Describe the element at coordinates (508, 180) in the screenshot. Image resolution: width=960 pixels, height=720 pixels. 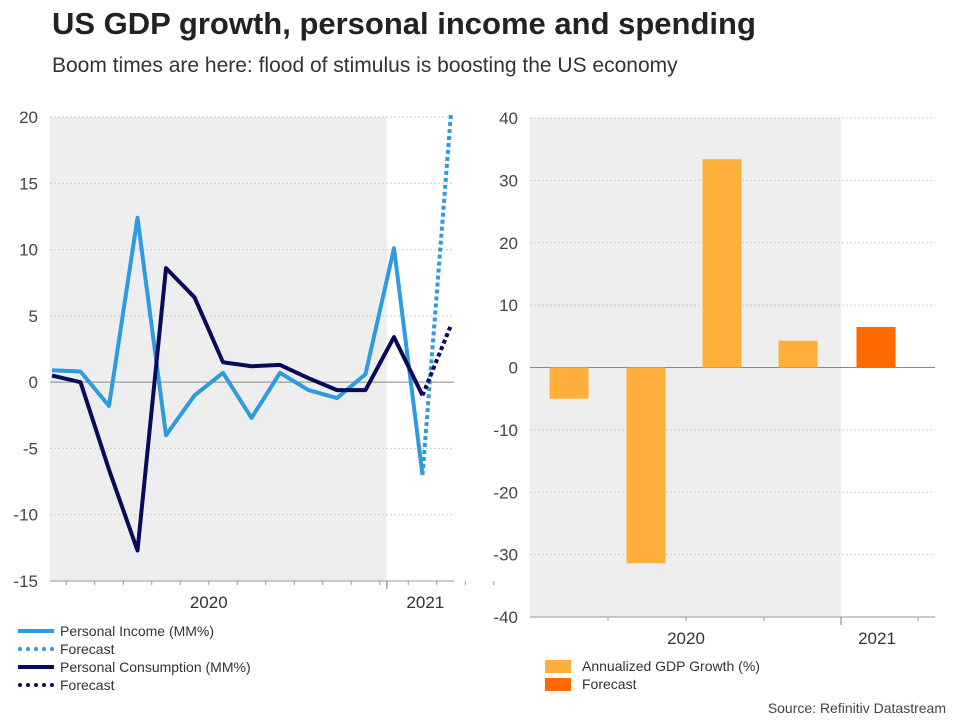
I see `y-tick-label: 30` at that location.